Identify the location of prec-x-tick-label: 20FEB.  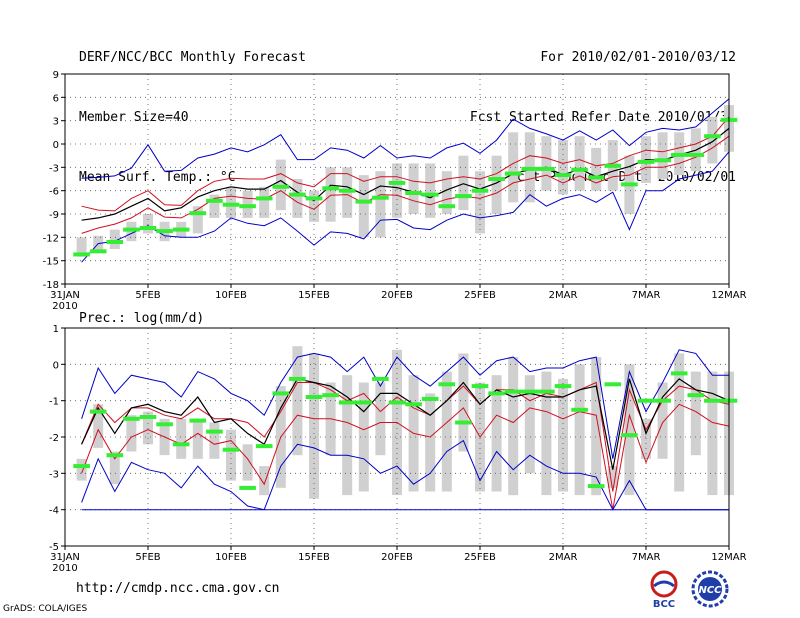
(397, 557).